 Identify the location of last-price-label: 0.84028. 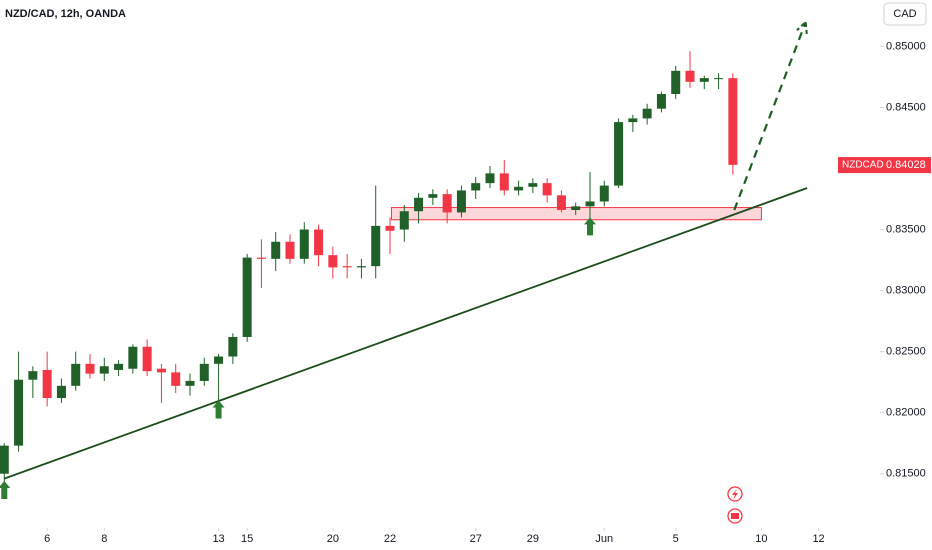
(906, 165).